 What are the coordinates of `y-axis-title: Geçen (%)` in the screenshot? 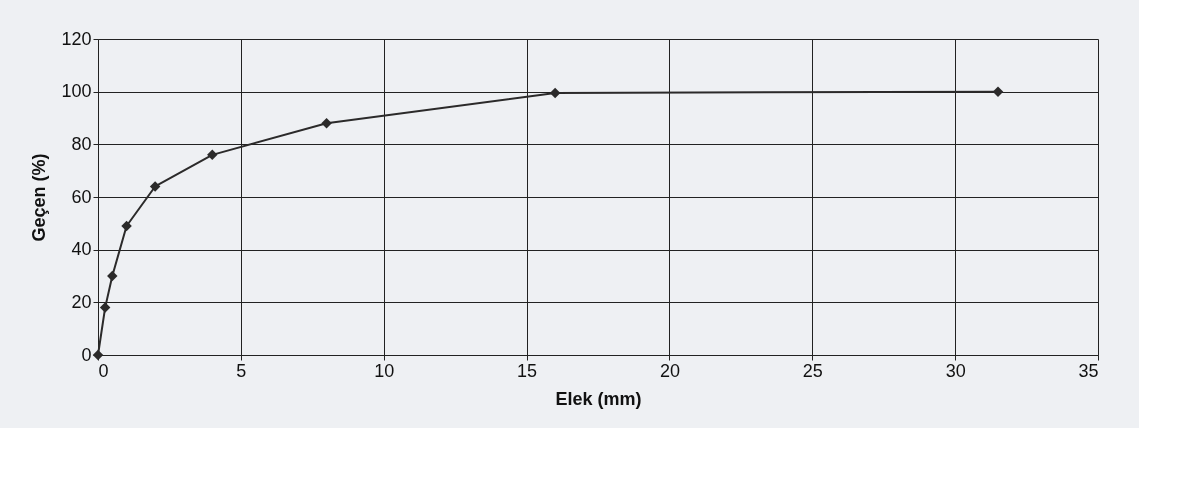 It's located at (39, 197).